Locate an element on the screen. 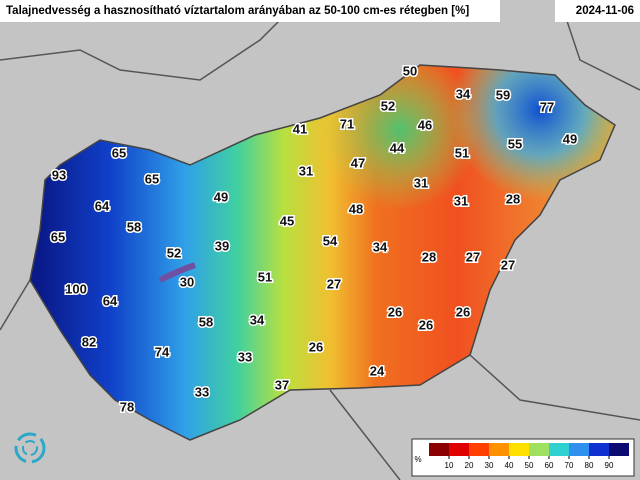 The height and width of the screenshot is (480, 640). station-value: 44 is located at coordinates (397, 147).